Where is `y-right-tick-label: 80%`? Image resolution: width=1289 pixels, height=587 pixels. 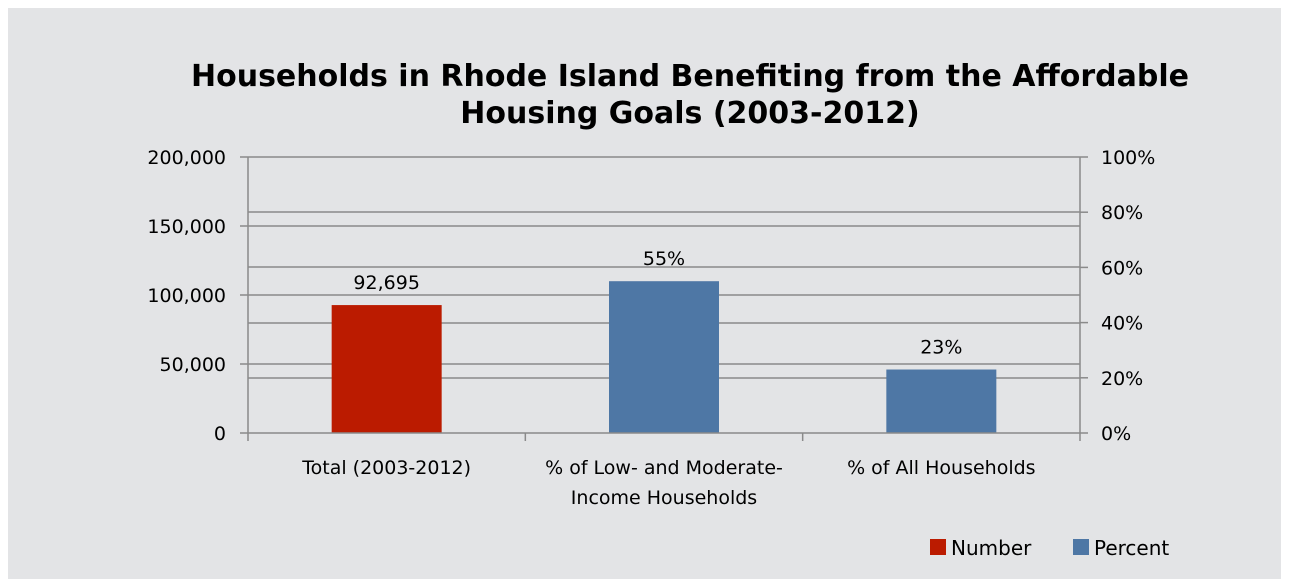 y-right-tick-label: 80% is located at coordinates (1122, 213).